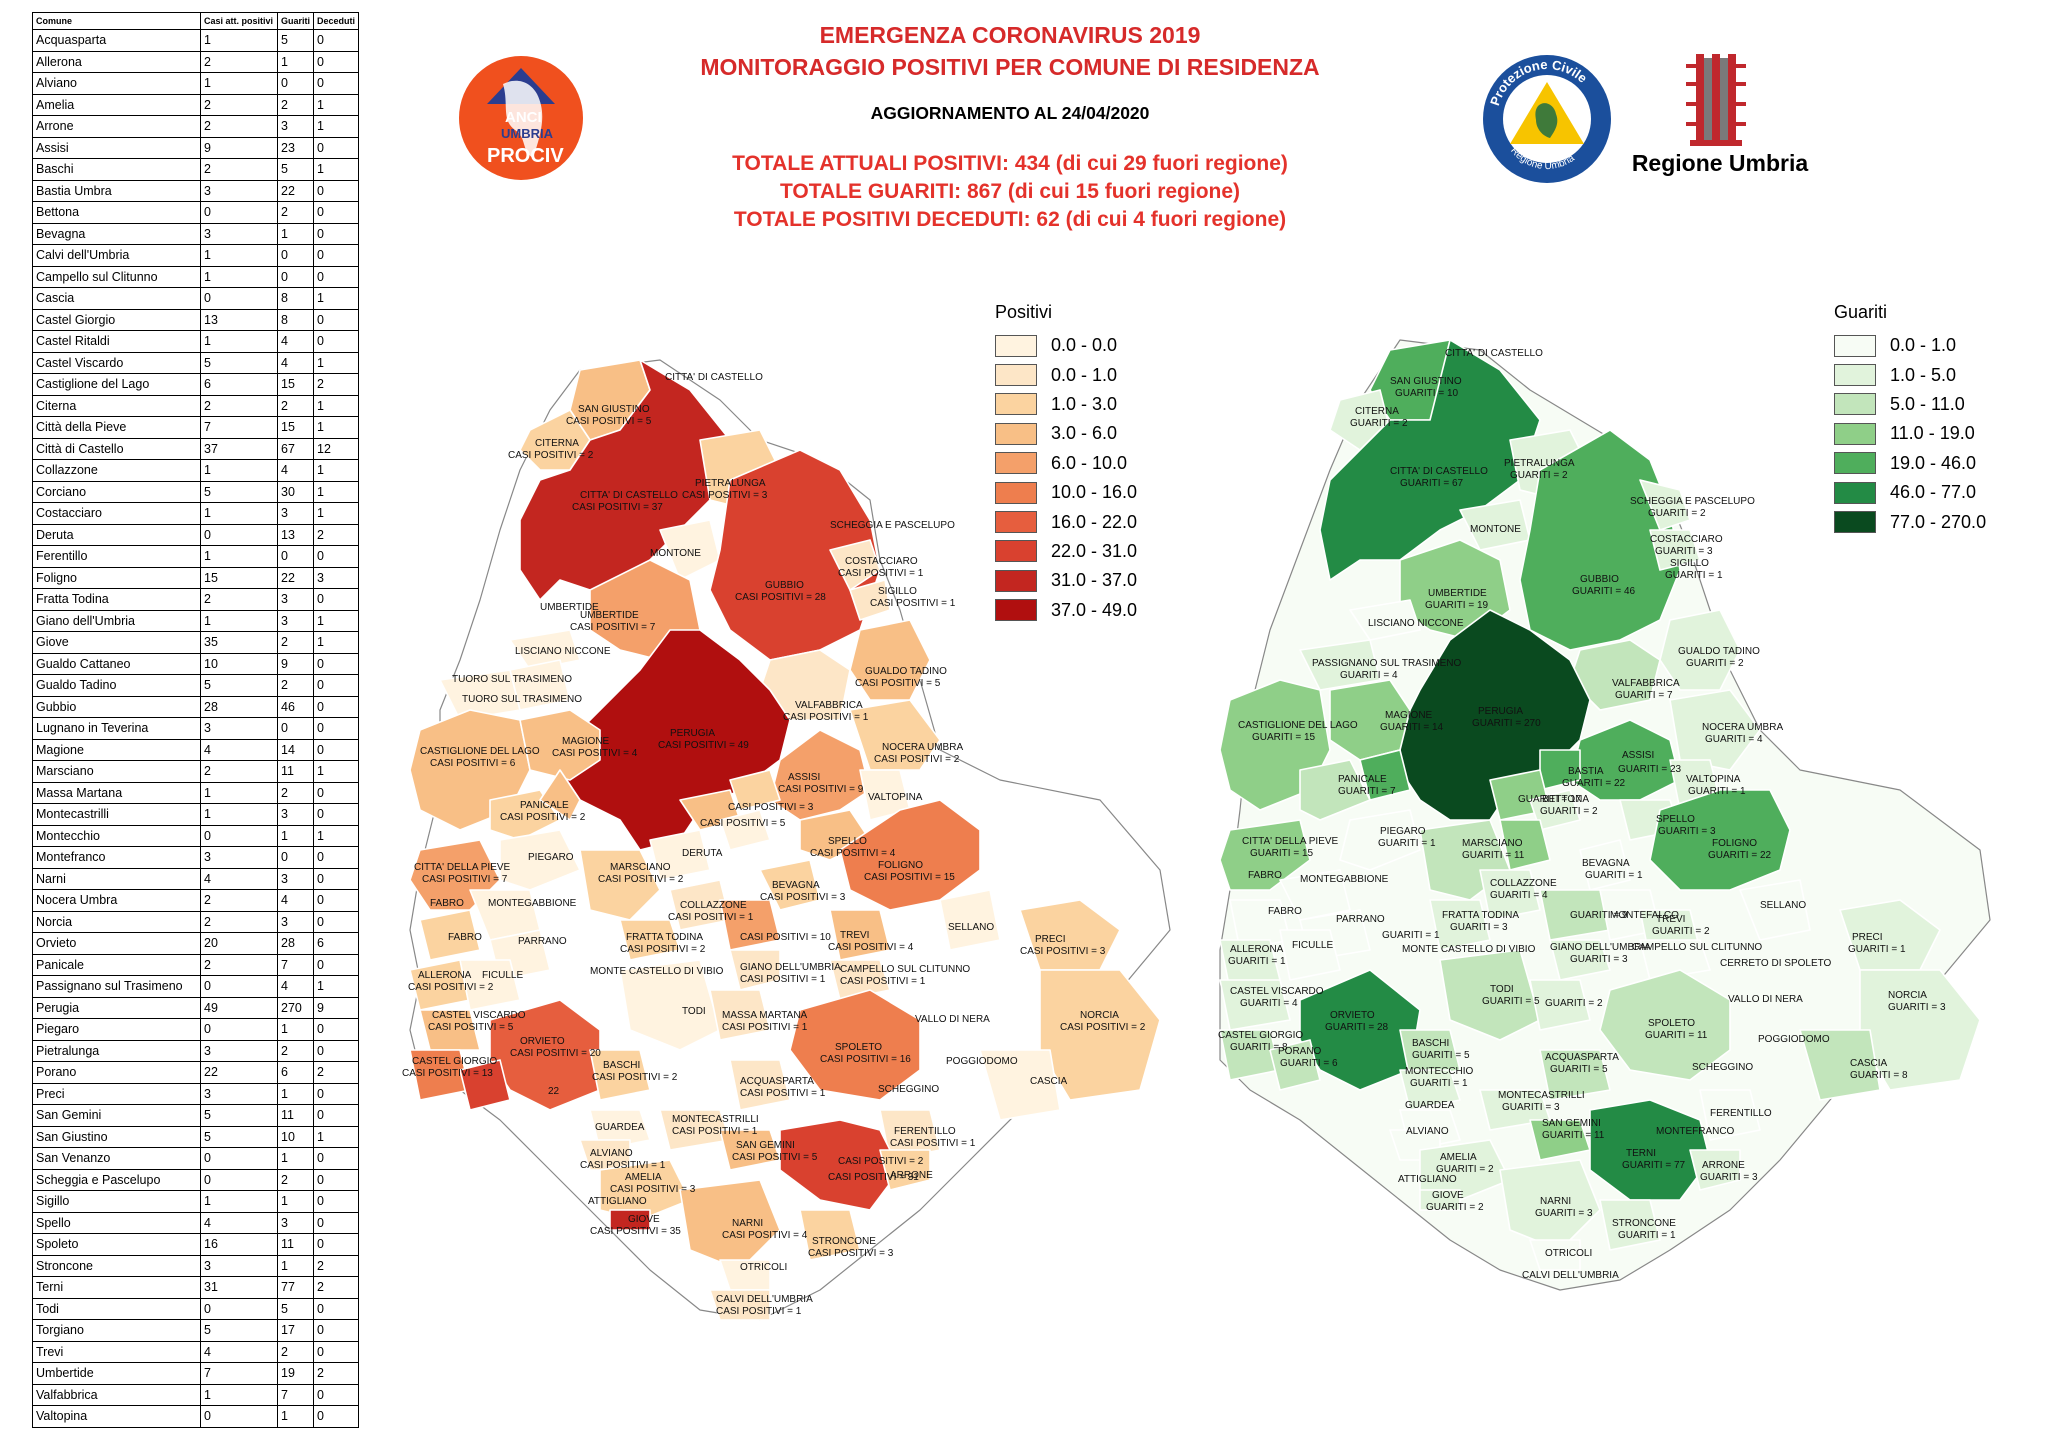  What do you see at coordinates (1290, 841) in the screenshot?
I see `municipality-label: CITTA' DELLA PIEVE` at bounding box center [1290, 841].